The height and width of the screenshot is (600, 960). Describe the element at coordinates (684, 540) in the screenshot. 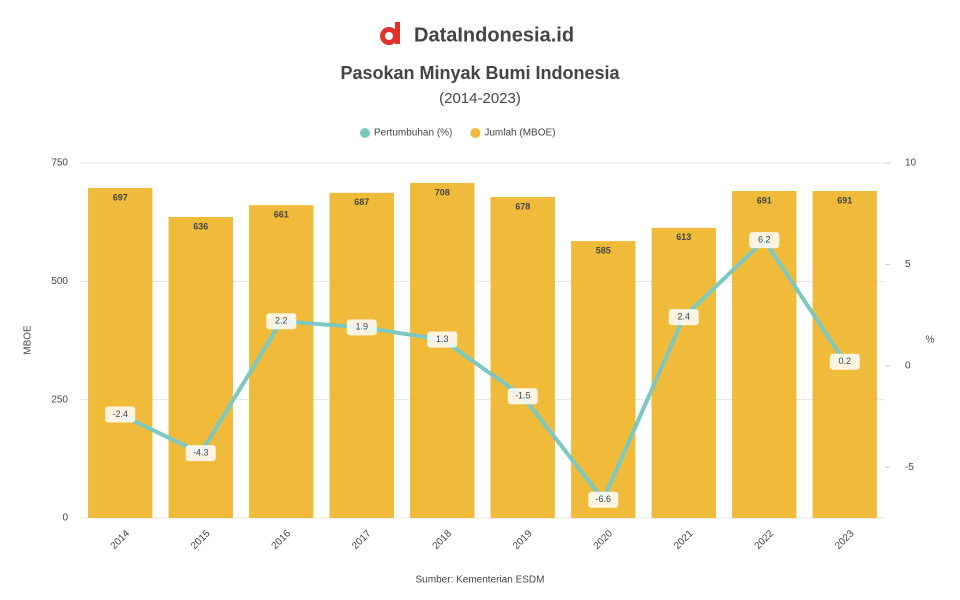

I see `x-tick-label: 2021` at that location.